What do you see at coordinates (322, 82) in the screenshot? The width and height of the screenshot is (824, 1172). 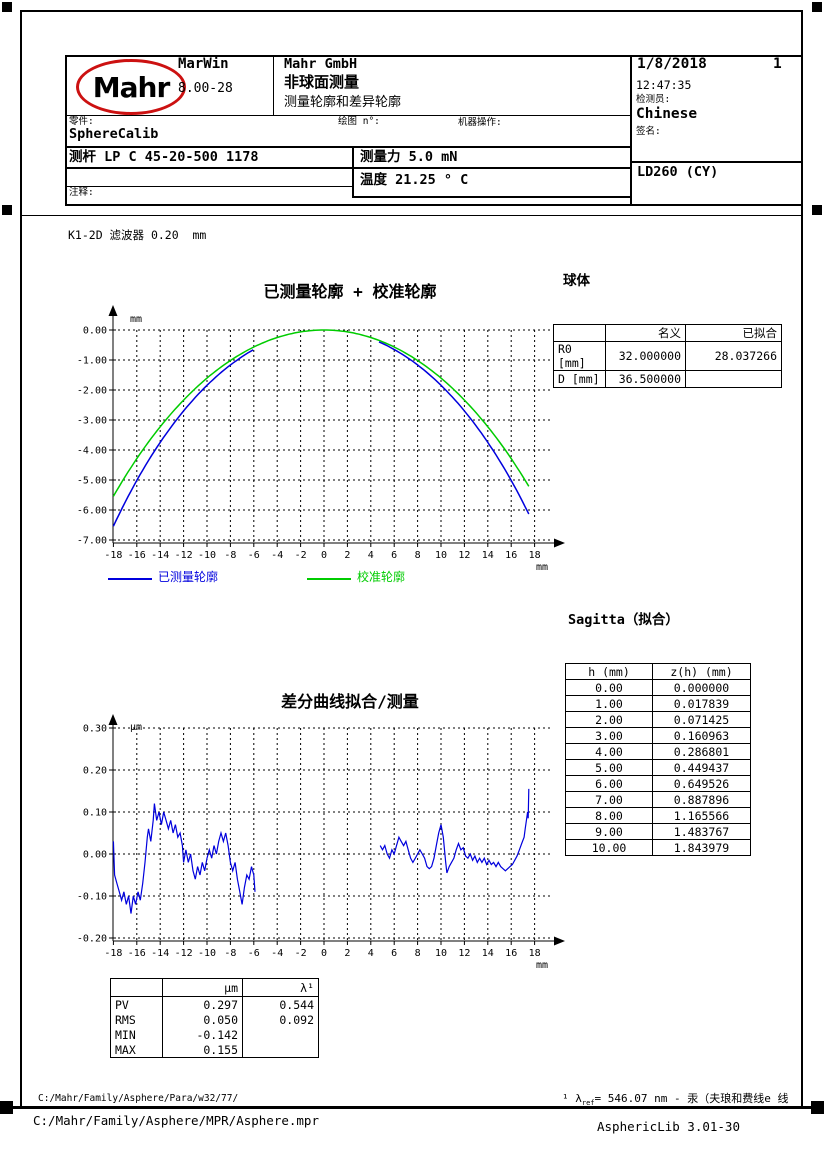 I see `report-title: 非球面测量` at bounding box center [322, 82].